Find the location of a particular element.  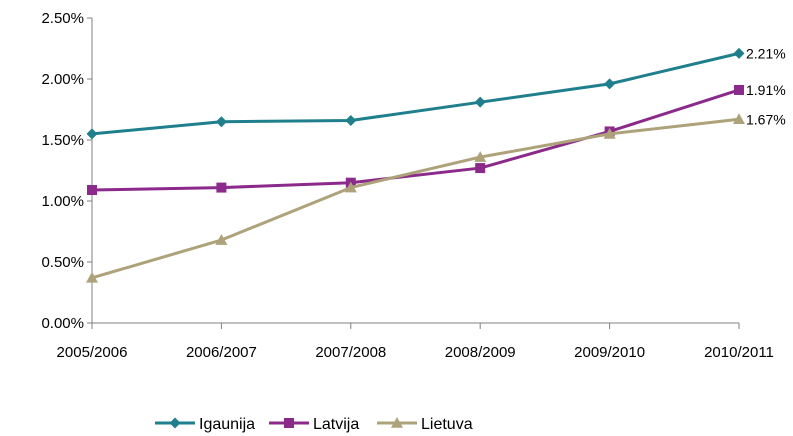

legend-item-igaunija: Igaunija is located at coordinates (205, 424).